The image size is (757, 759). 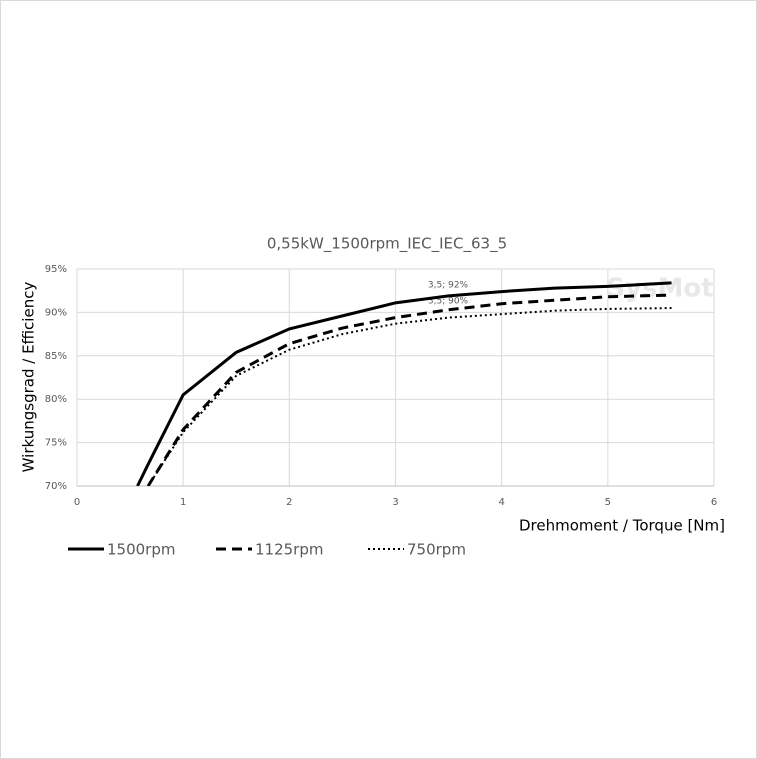 What do you see at coordinates (56, 399) in the screenshot?
I see `y-tick-label: 80%` at bounding box center [56, 399].